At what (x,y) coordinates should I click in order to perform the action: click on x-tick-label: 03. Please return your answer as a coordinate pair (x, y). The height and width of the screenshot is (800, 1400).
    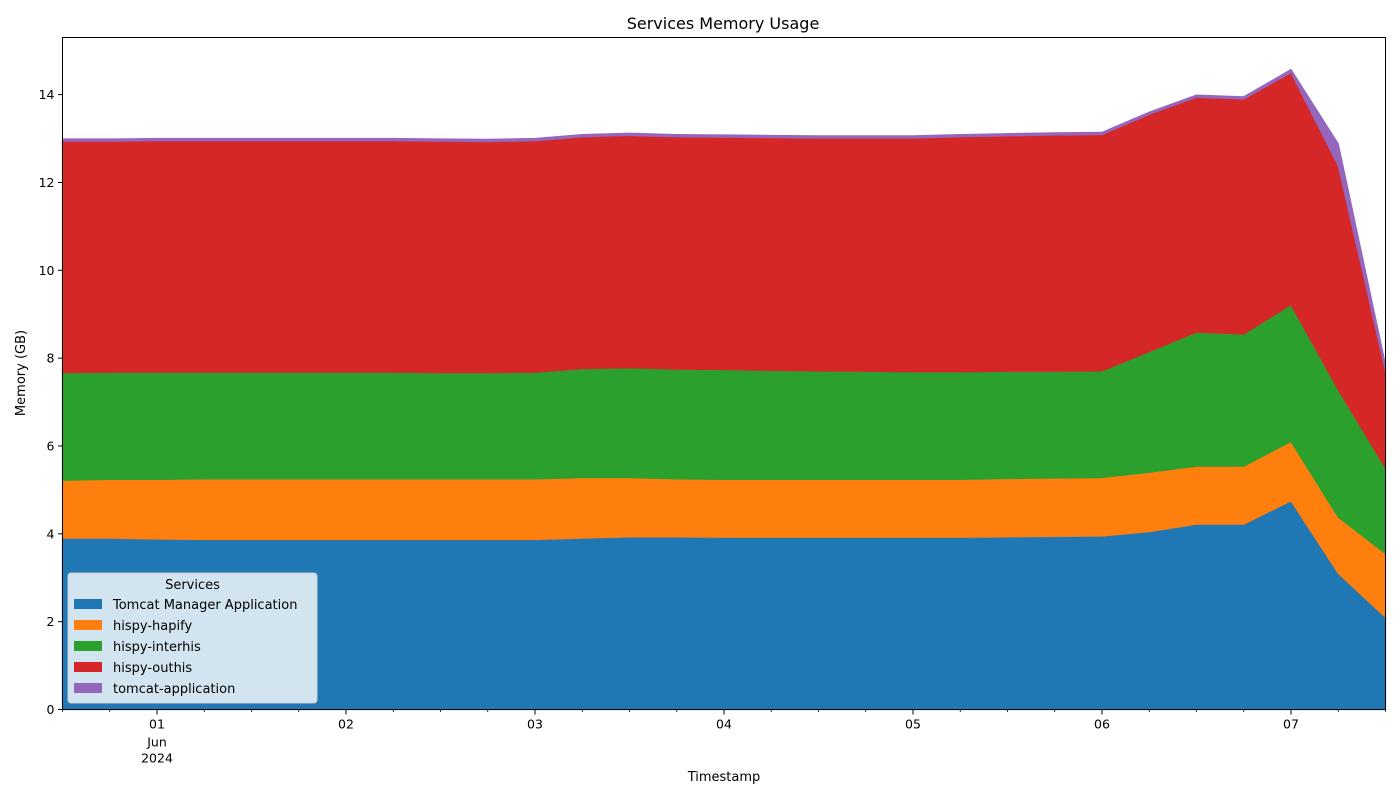
    Looking at the image, I should click on (535, 724).